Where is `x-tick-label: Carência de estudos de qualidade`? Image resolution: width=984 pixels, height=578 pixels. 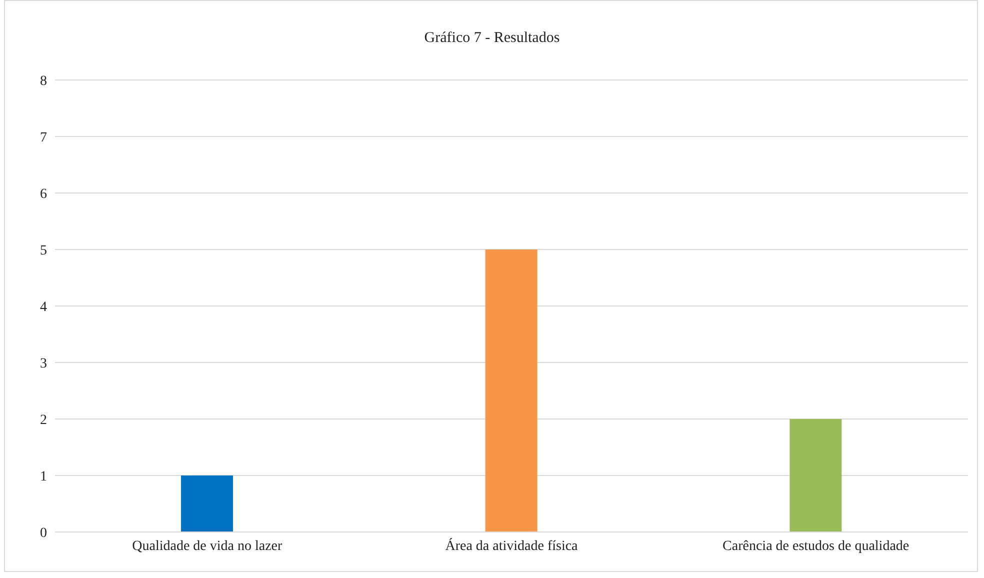 x-tick-label: Carência de estudos de qualidade is located at coordinates (816, 546).